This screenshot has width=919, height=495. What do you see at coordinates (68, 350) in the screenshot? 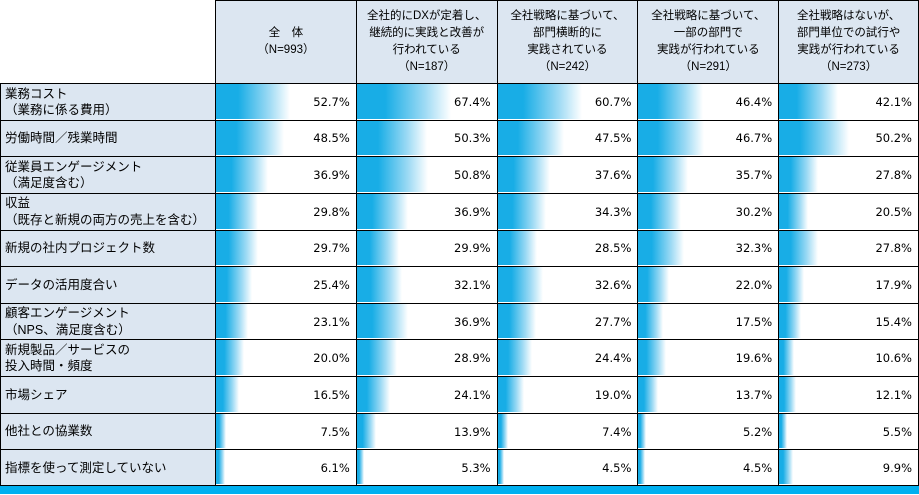
I see `row-label-line: 新規製品／サービスの` at bounding box center [68, 350].